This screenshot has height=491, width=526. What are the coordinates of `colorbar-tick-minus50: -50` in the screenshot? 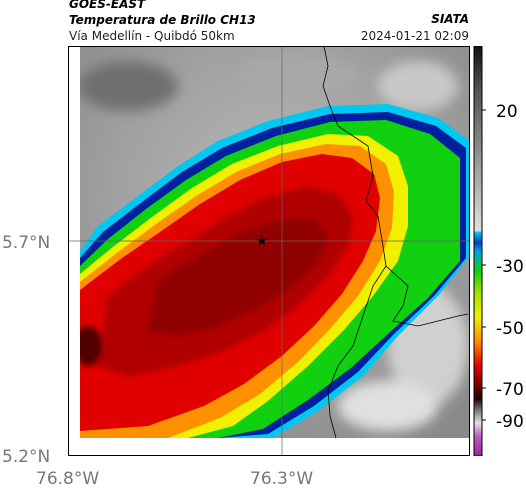 It's located at (510, 329).